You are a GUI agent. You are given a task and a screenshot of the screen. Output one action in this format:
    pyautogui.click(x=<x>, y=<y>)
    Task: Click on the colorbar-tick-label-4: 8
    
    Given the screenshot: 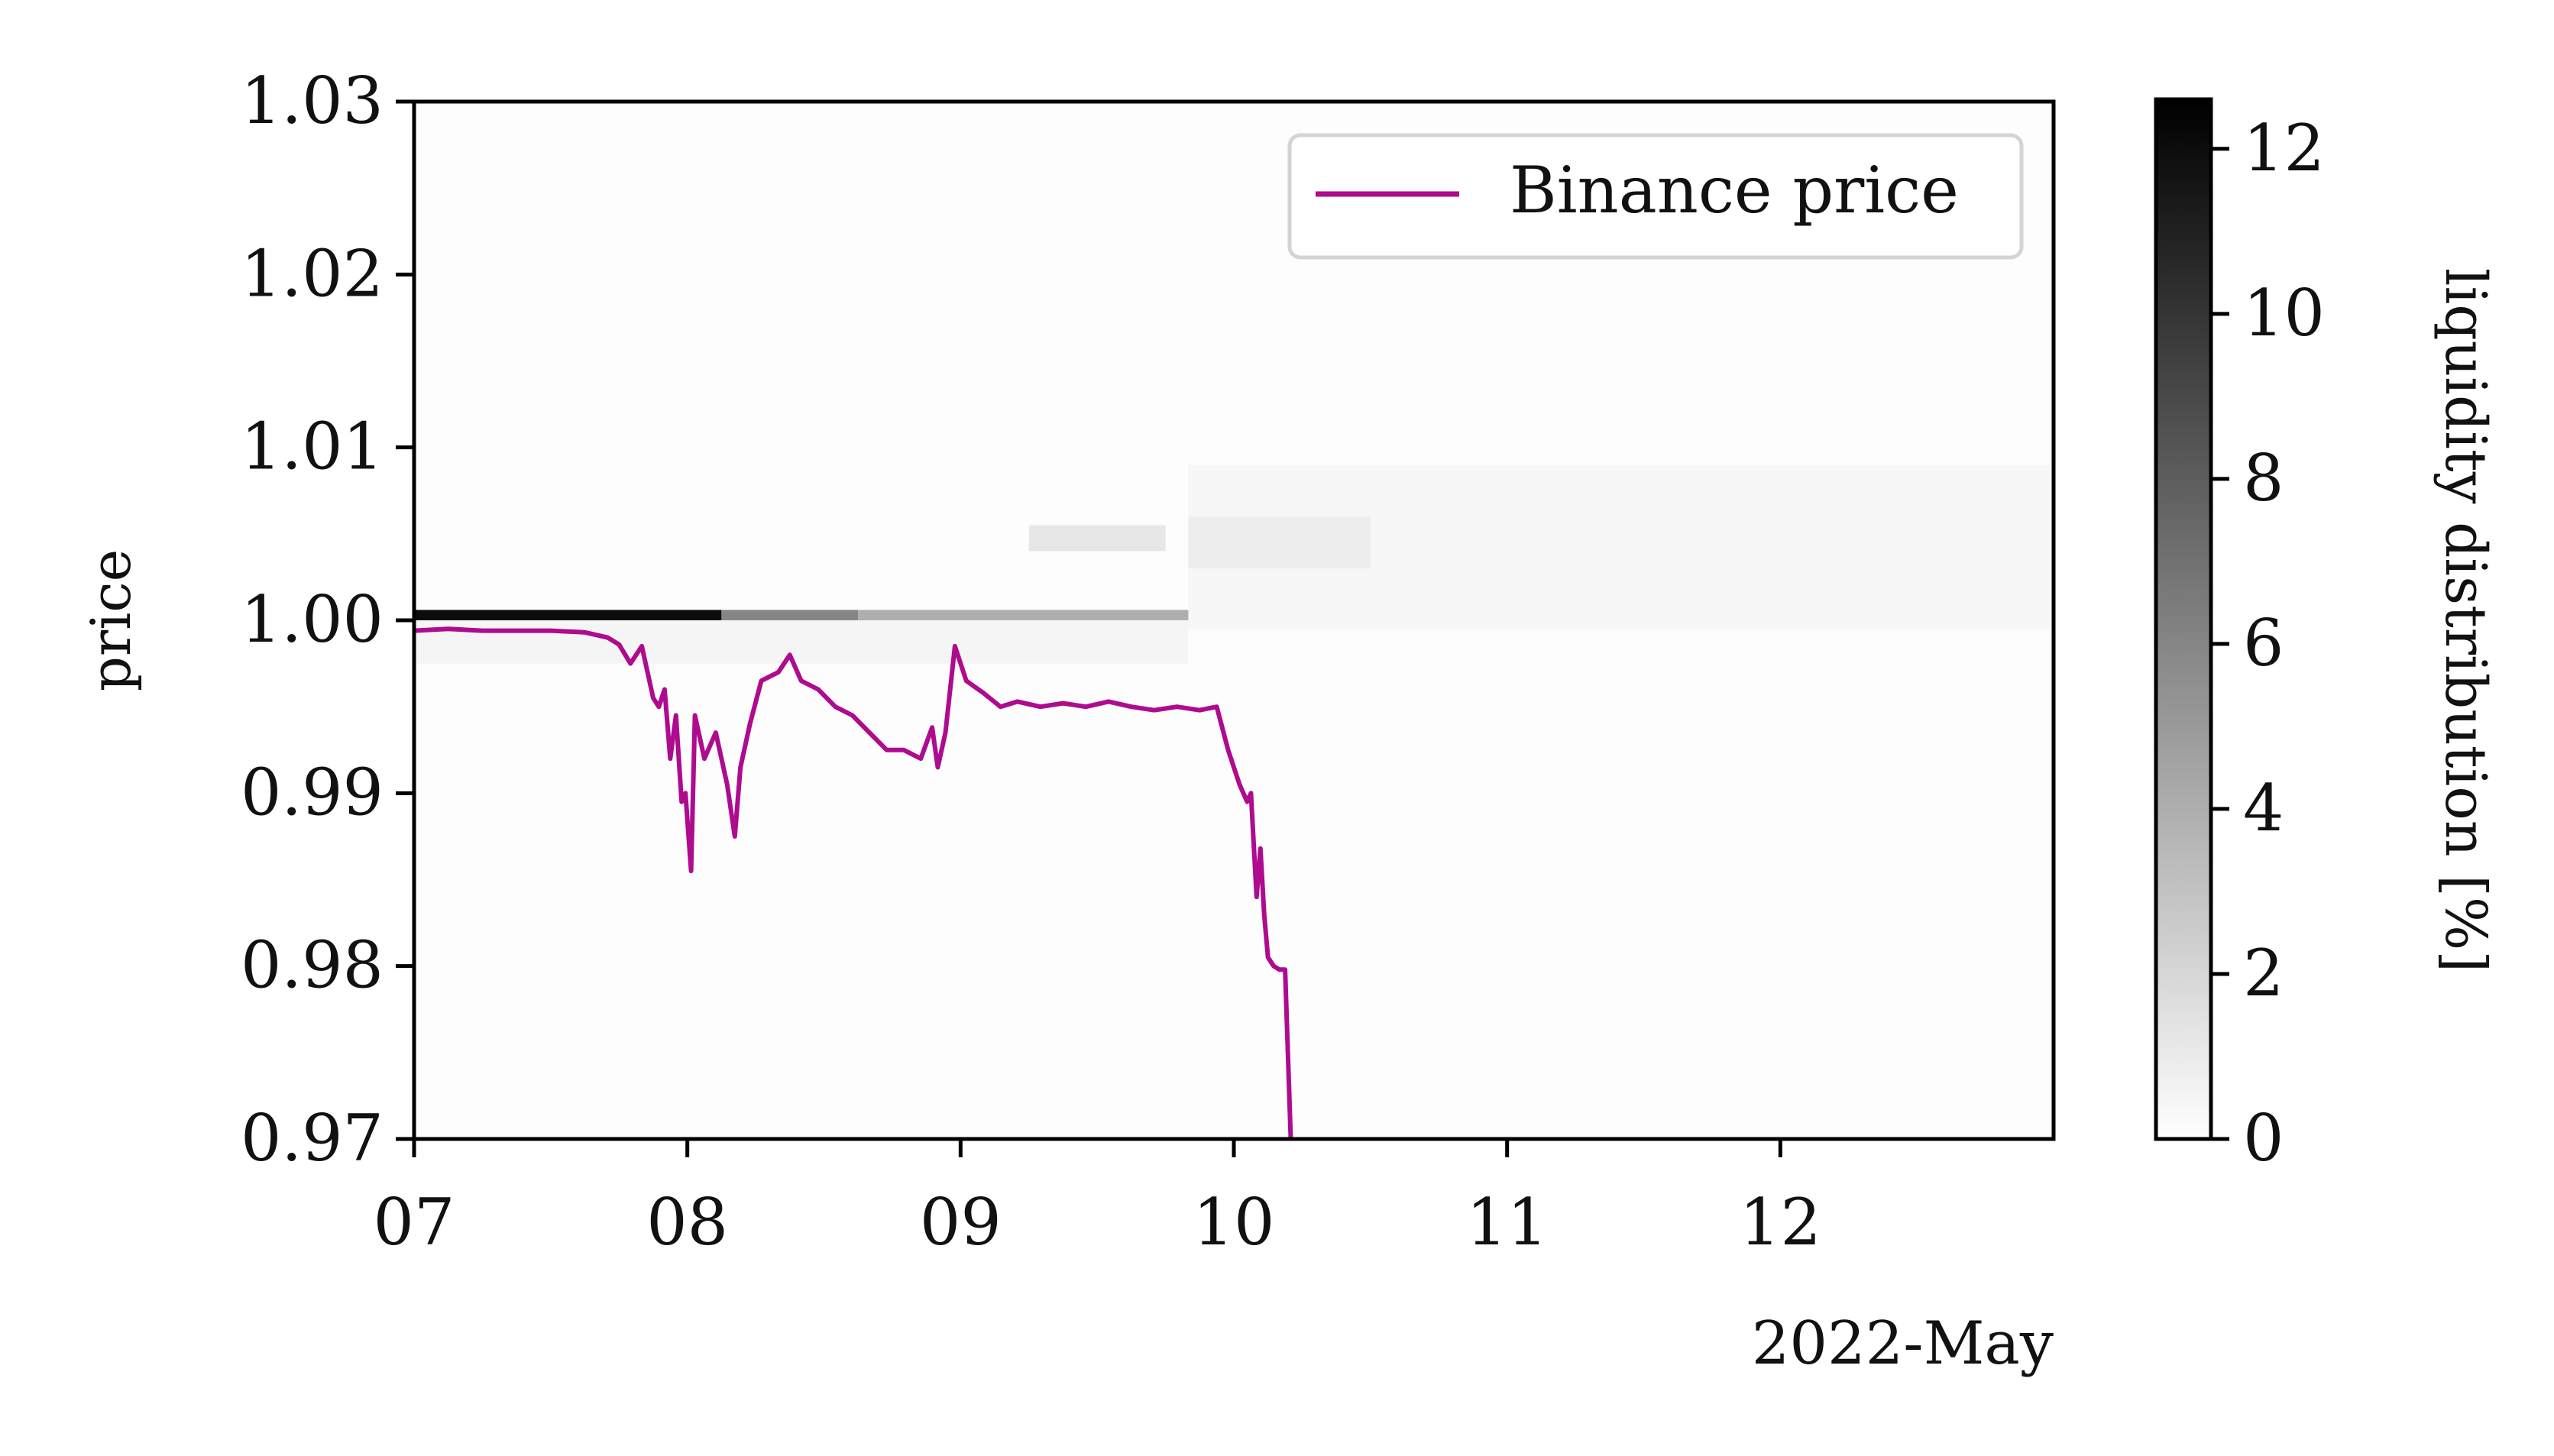 What is the action you would take?
    pyautogui.click(x=2263, y=479)
    